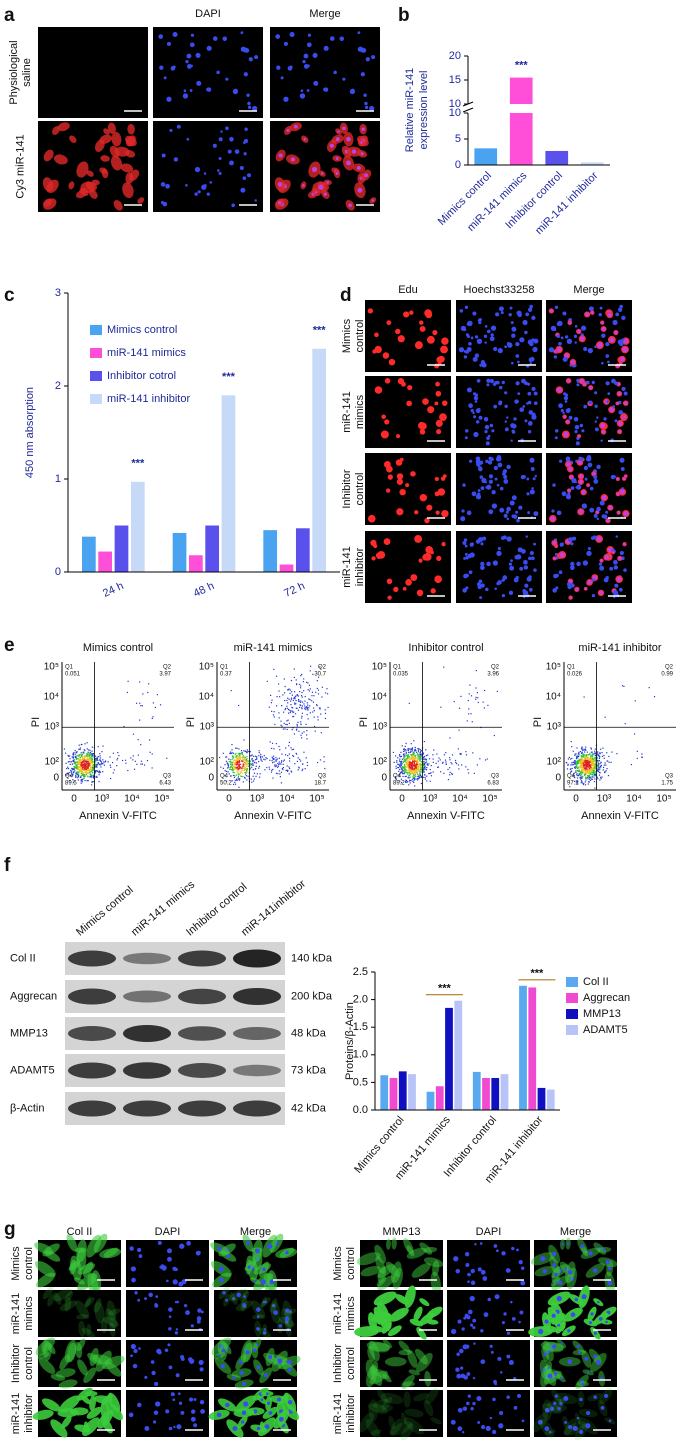 The width and height of the screenshot is (685, 1440). I want to click on y-axis-label: Proteins/β-Actin, so click(350, 1041).